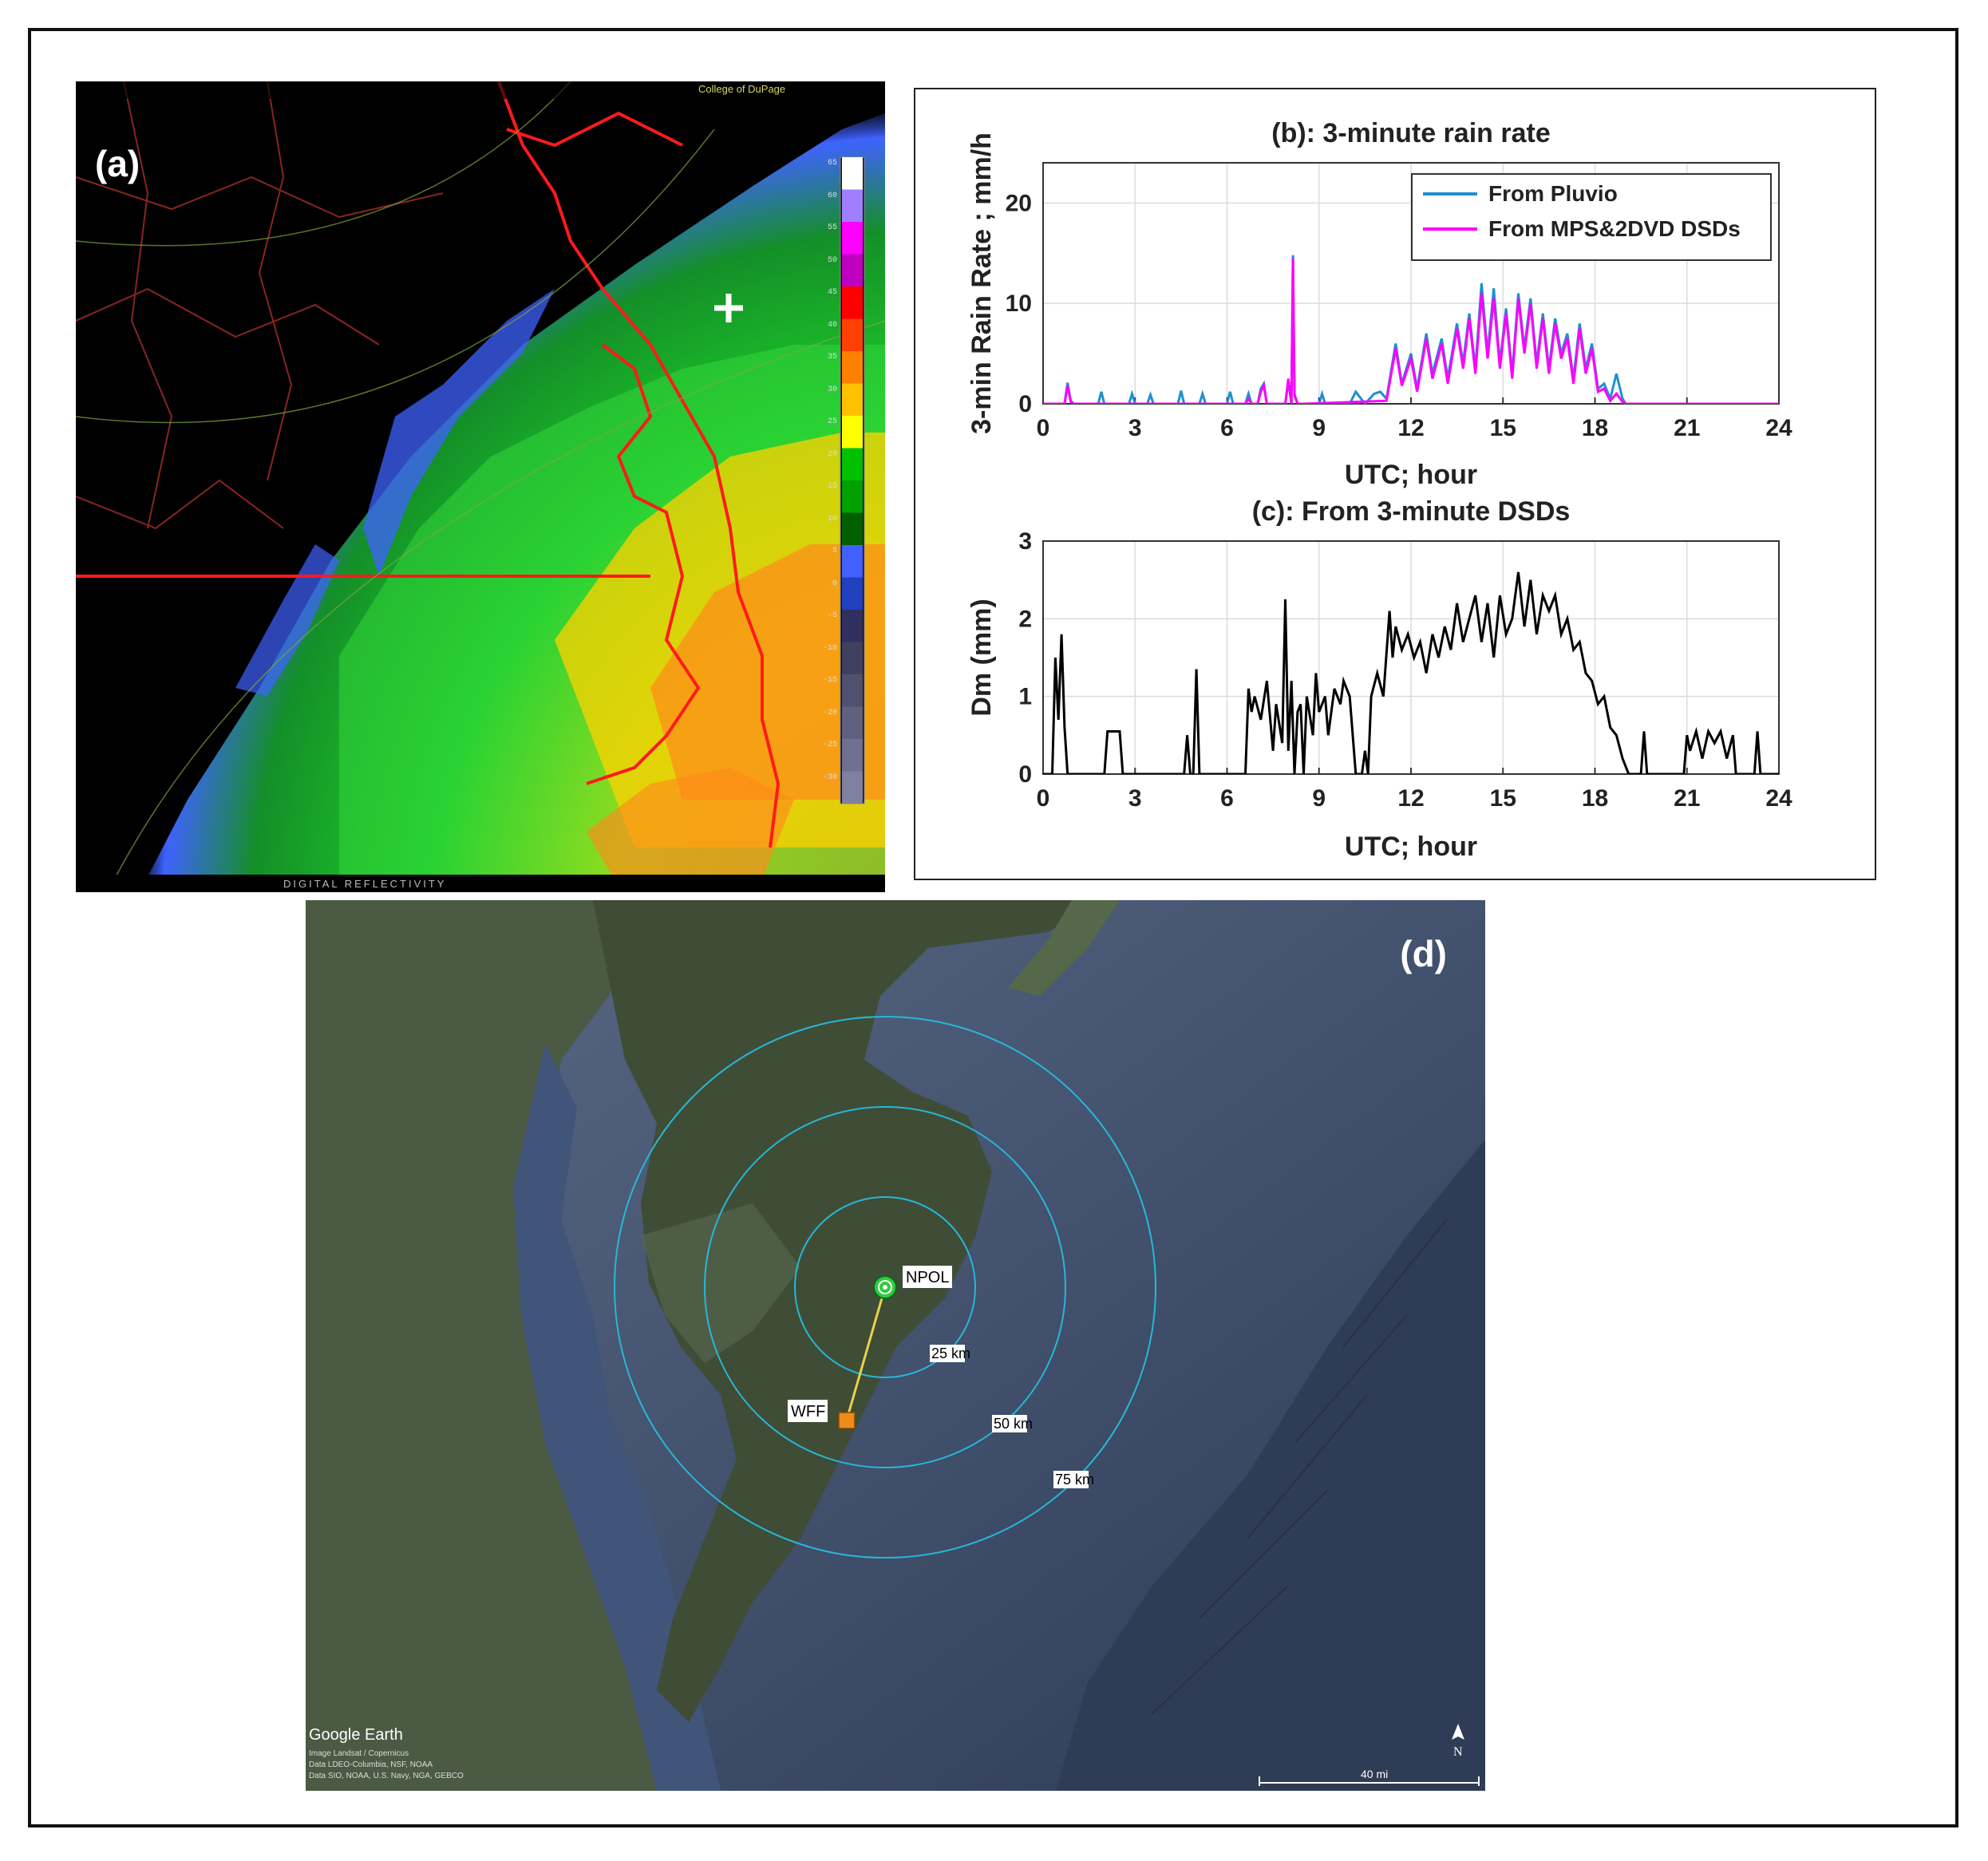 Image resolution: width=1988 pixels, height=1861 pixels. I want to click on colorbar-tick-label: 0, so click(834, 583).